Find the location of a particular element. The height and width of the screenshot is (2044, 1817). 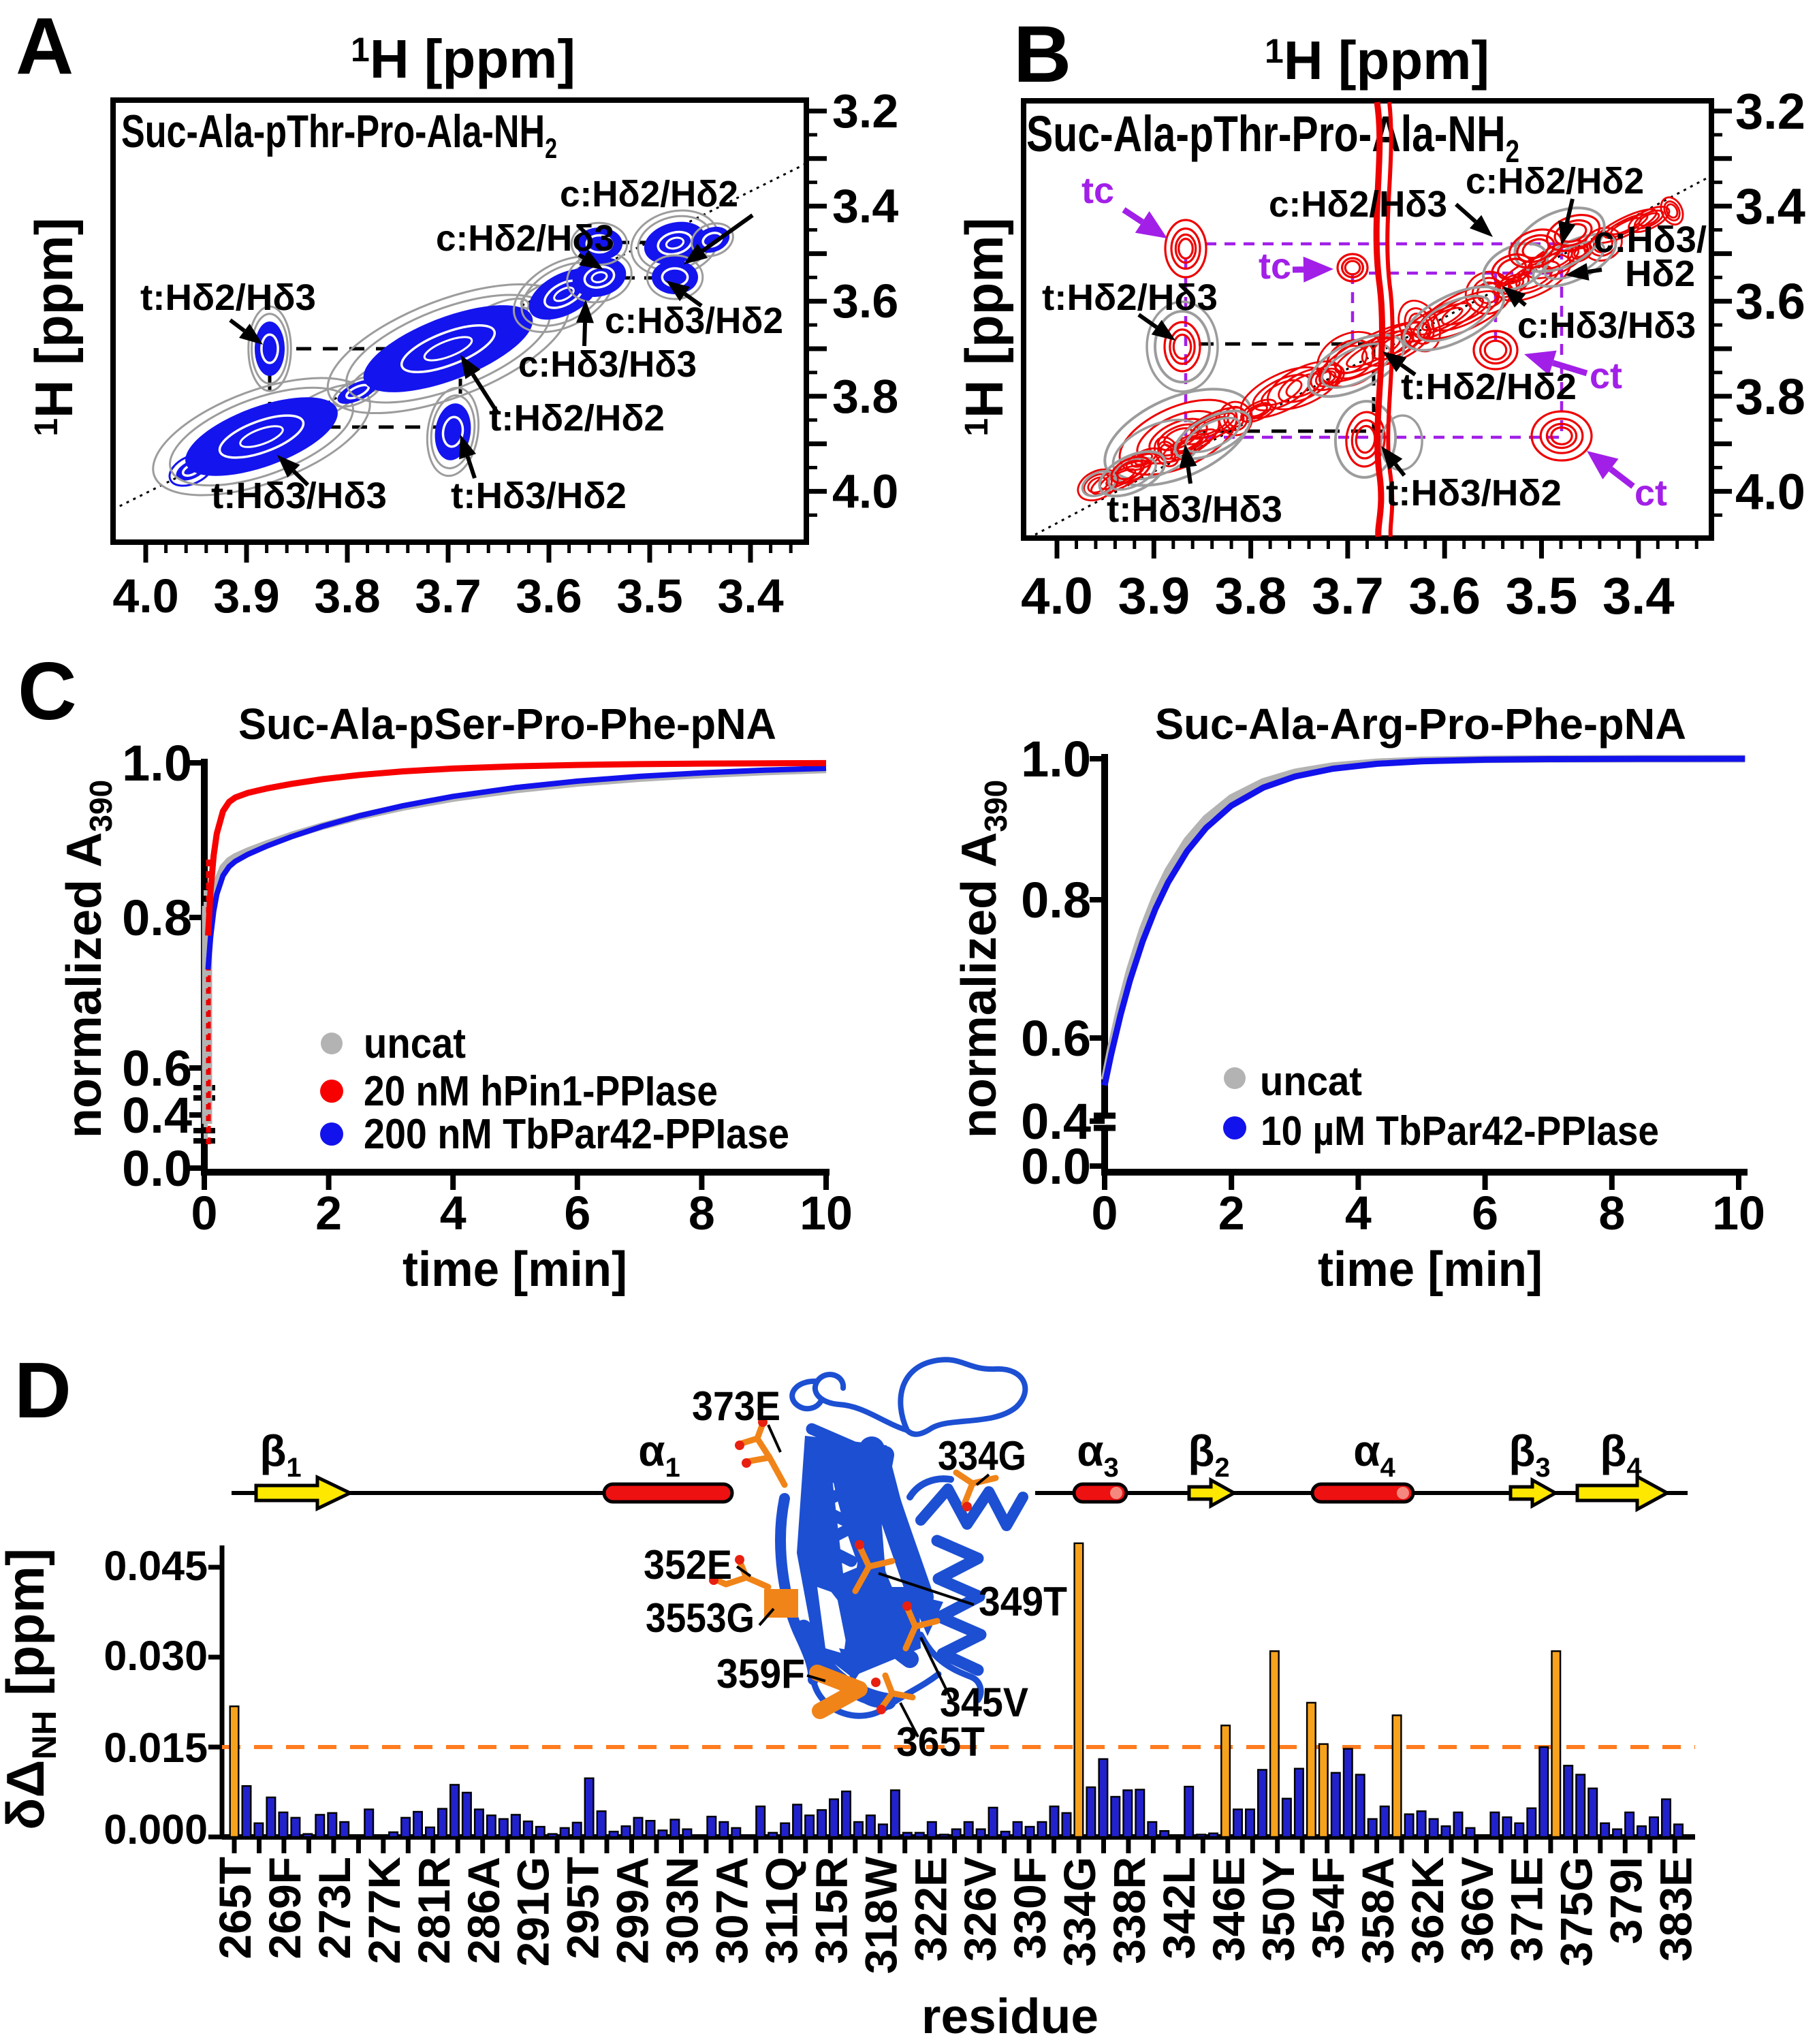

svg-text: 281R is located at coordinates (434, 1910).